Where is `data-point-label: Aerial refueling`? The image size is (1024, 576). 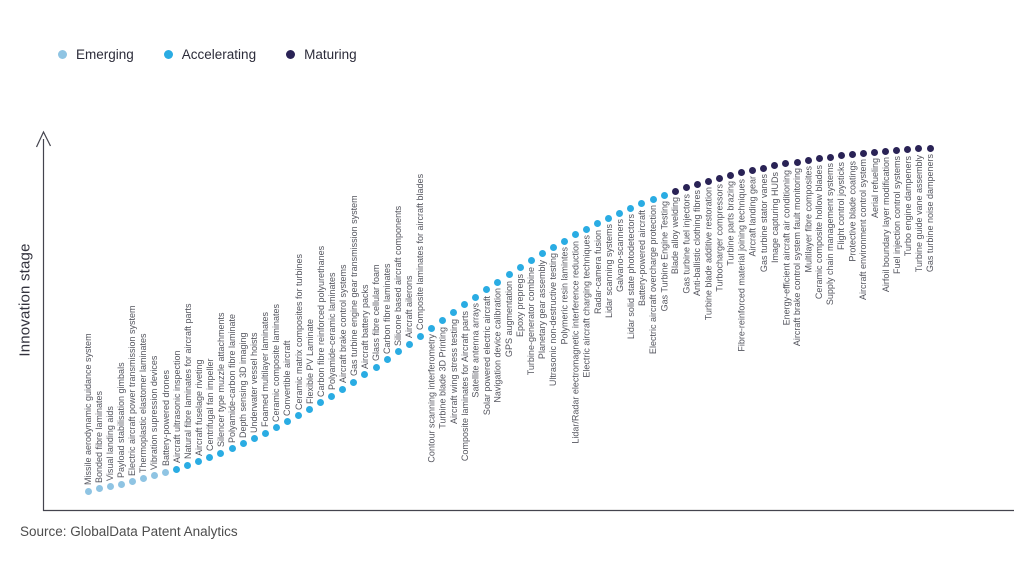
data-point-label: Aerial refueling is located at coordinates (874, 188).